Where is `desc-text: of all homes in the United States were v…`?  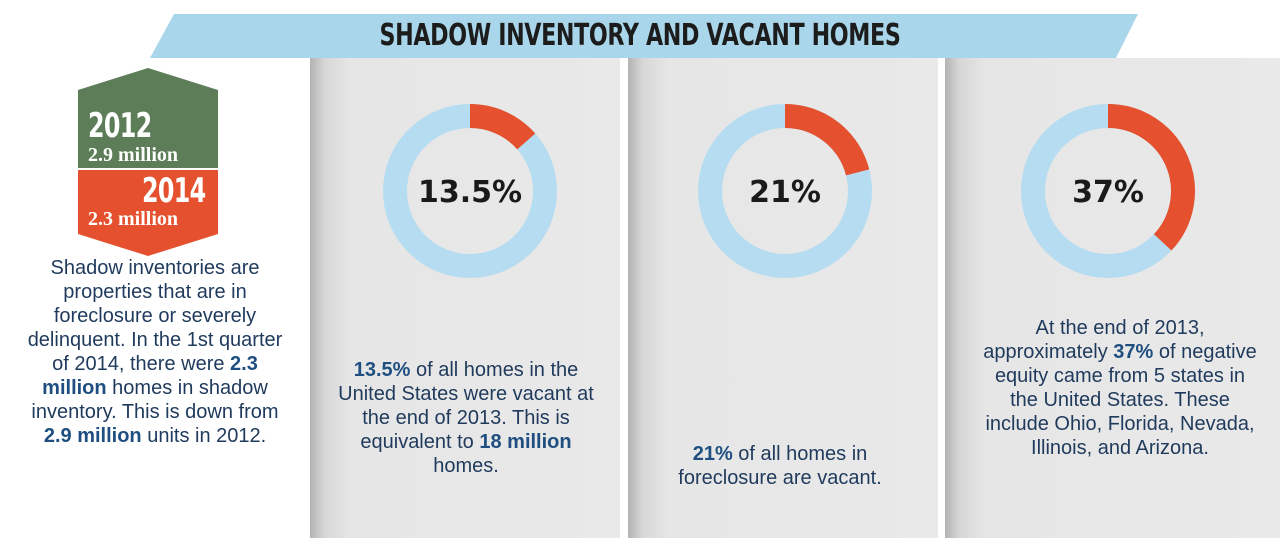
desc-text: of all homes in the United States were v… is located at coordinates (466, 406).